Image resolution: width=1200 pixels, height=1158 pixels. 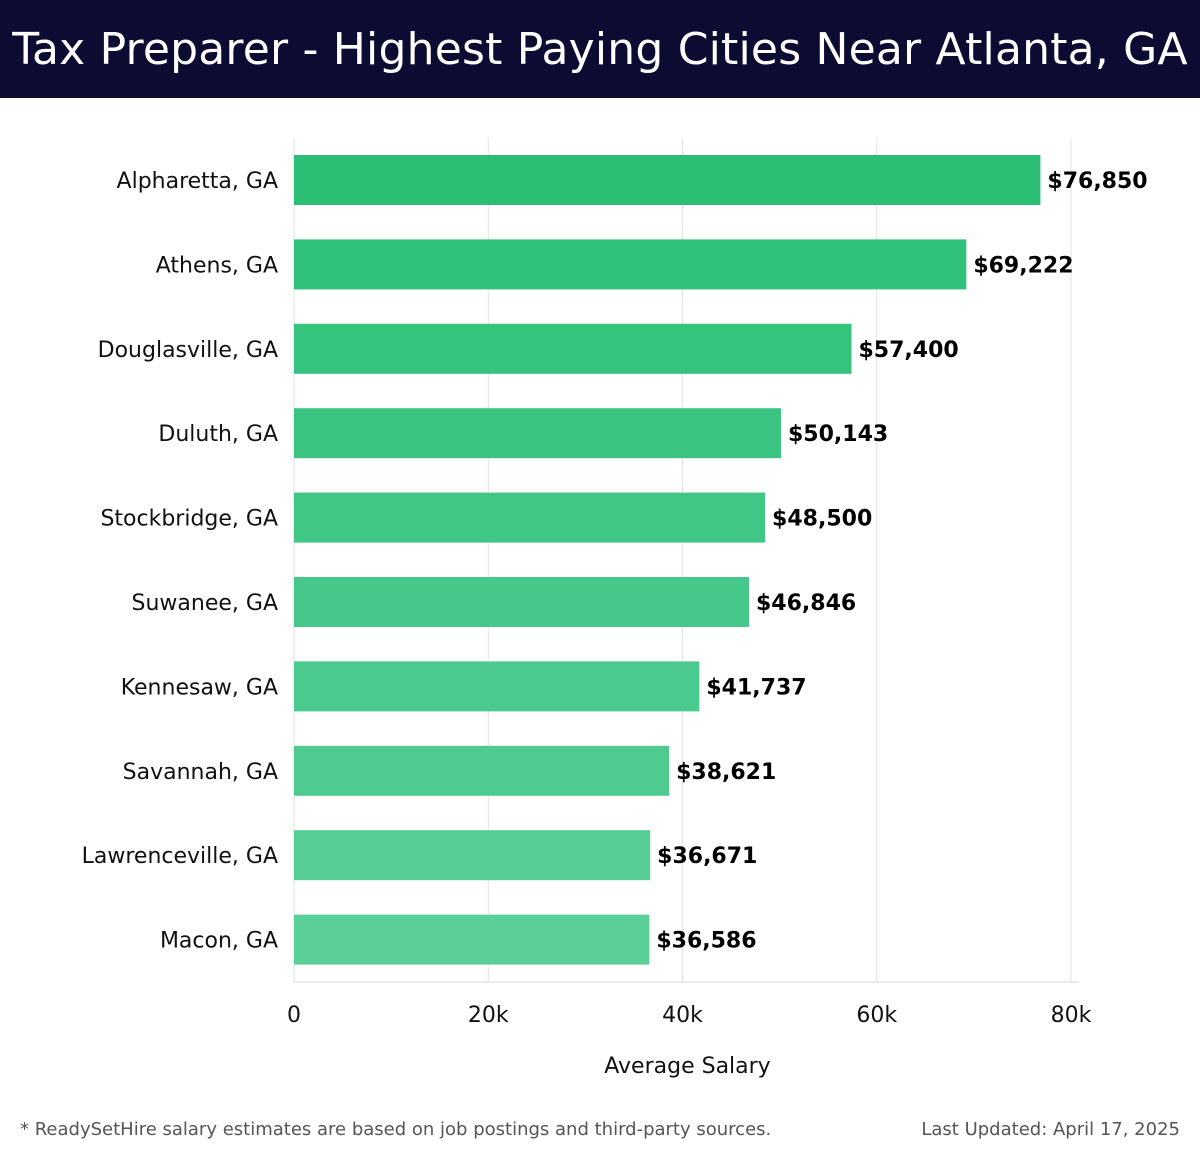 What do you see at coordinates (189, 519) in the screenshot?
I see `category-label: Stockbridge, GA` at bounding box center [189, 519].